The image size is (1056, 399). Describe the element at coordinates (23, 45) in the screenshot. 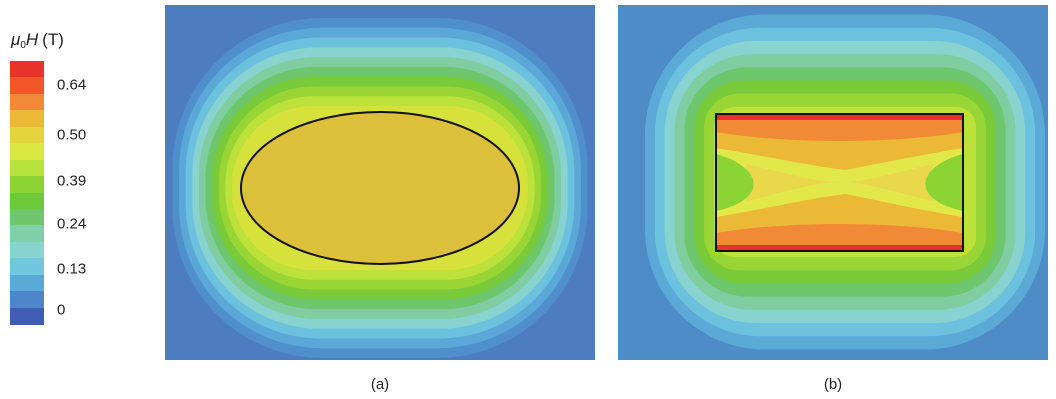

I see `legend-title-subscript: 0` at that location.